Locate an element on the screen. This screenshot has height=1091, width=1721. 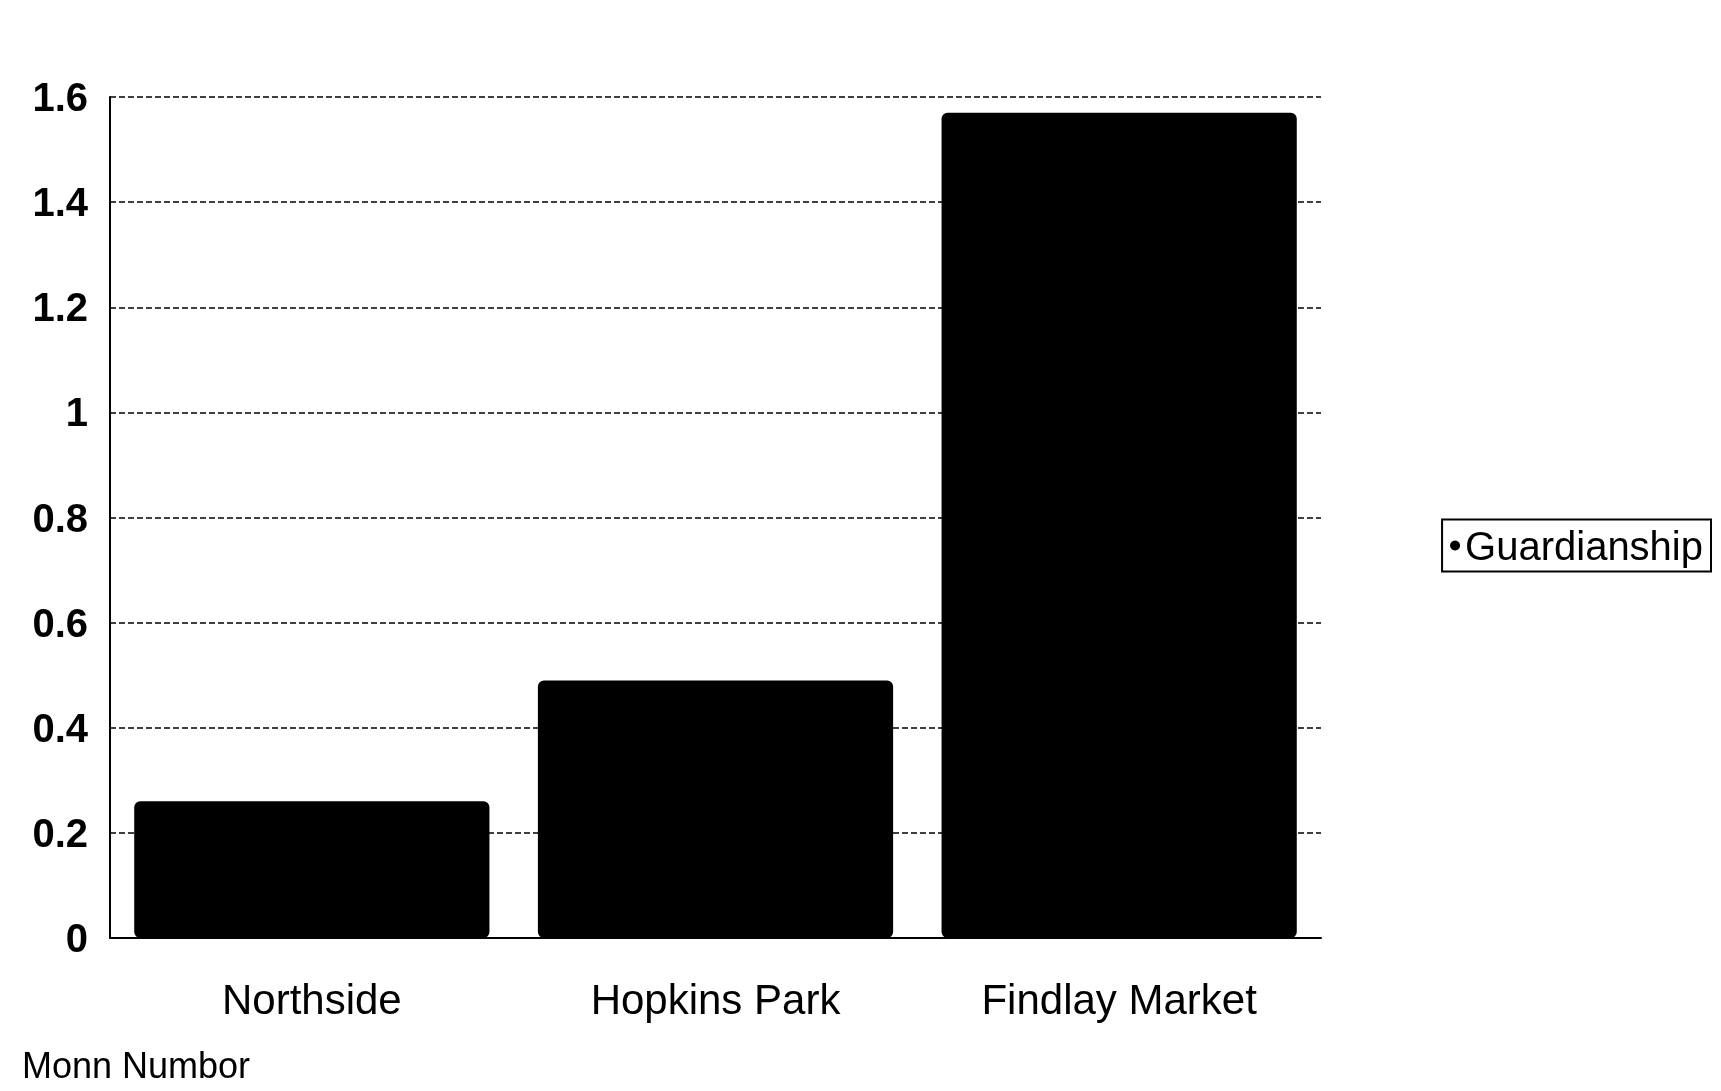
legend-label: Guardianship is located at coordinates (1584, 545).